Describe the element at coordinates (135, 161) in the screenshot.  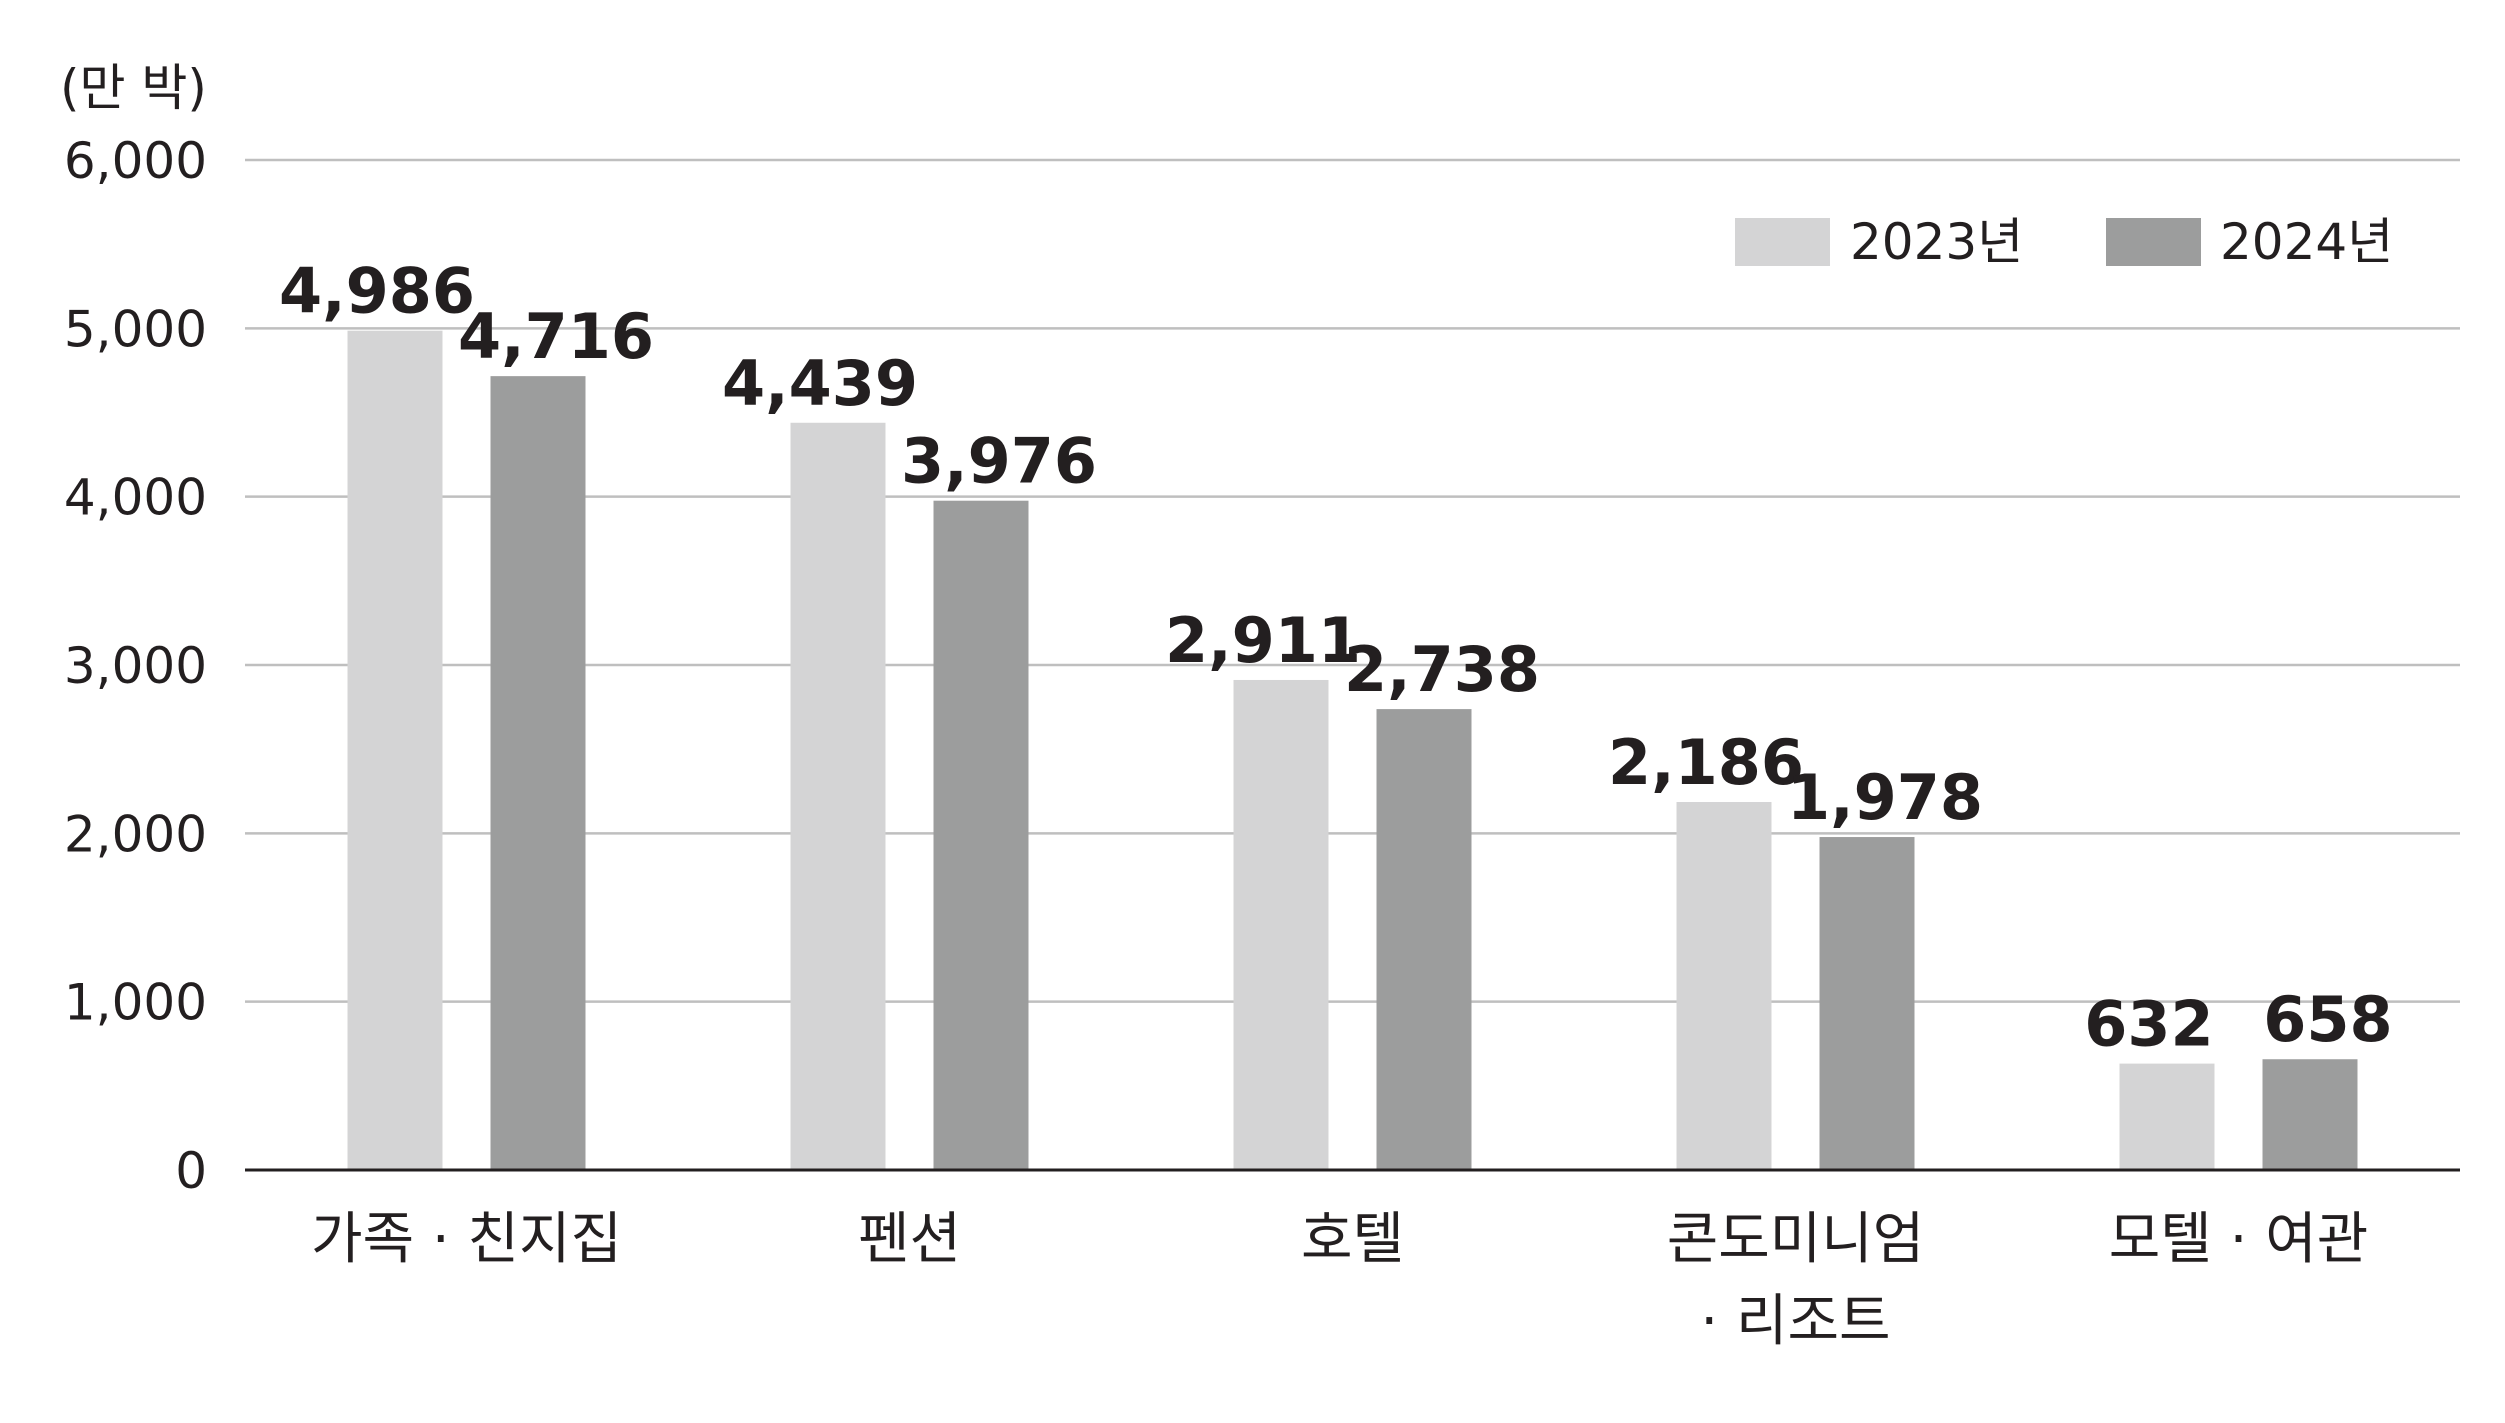
I see `y-tick-label: 6,000` at that location.